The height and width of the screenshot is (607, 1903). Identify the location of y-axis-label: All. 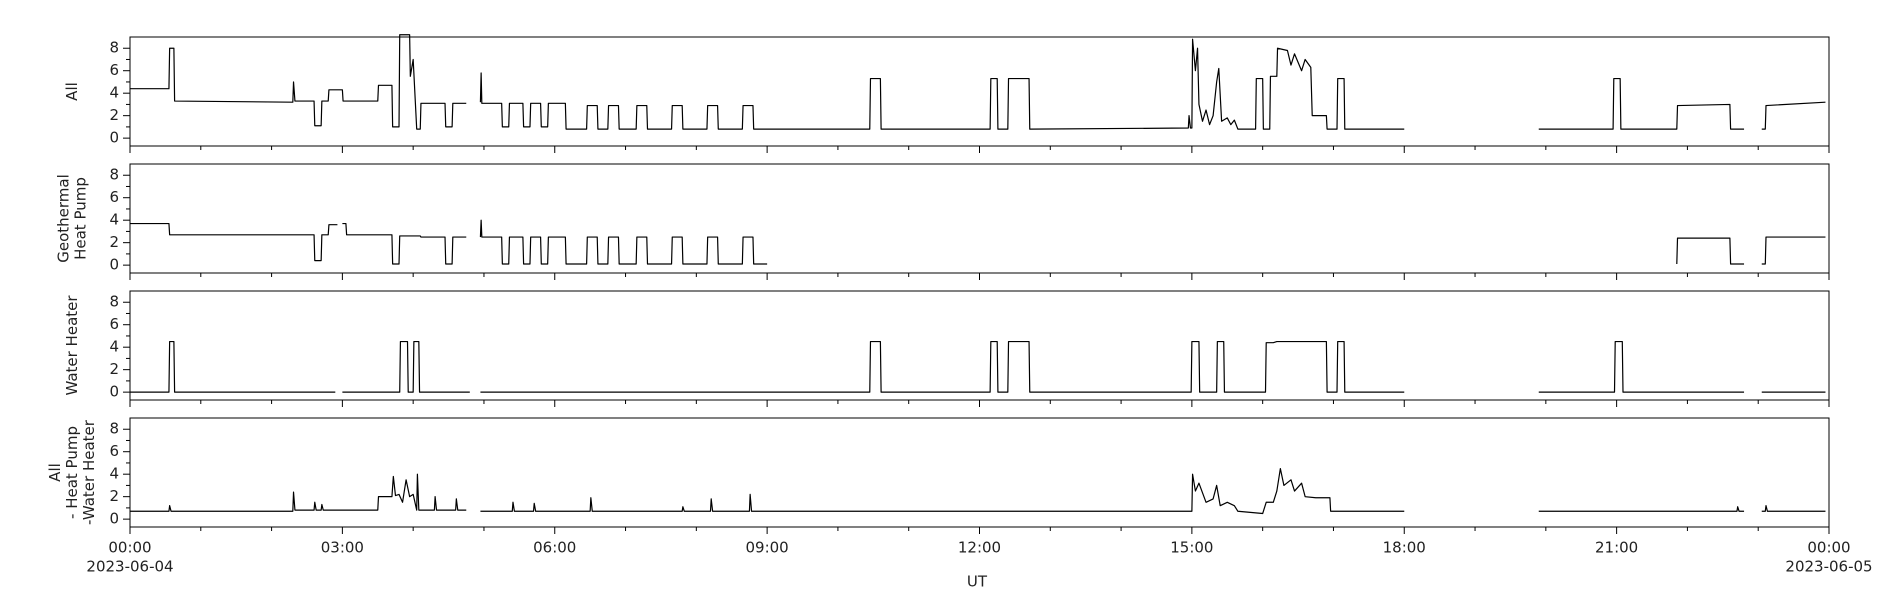
(72, 91).